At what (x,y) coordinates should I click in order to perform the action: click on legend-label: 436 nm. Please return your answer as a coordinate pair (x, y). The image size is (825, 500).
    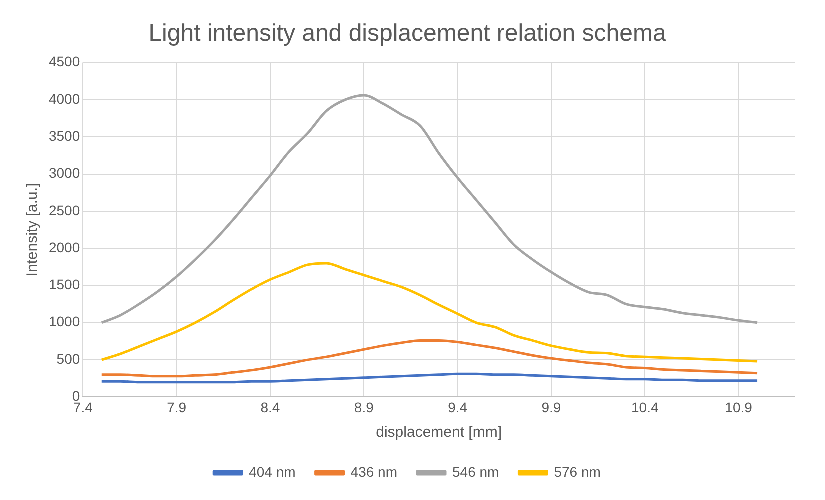
    Looking at the image, I should click on (374, 472).